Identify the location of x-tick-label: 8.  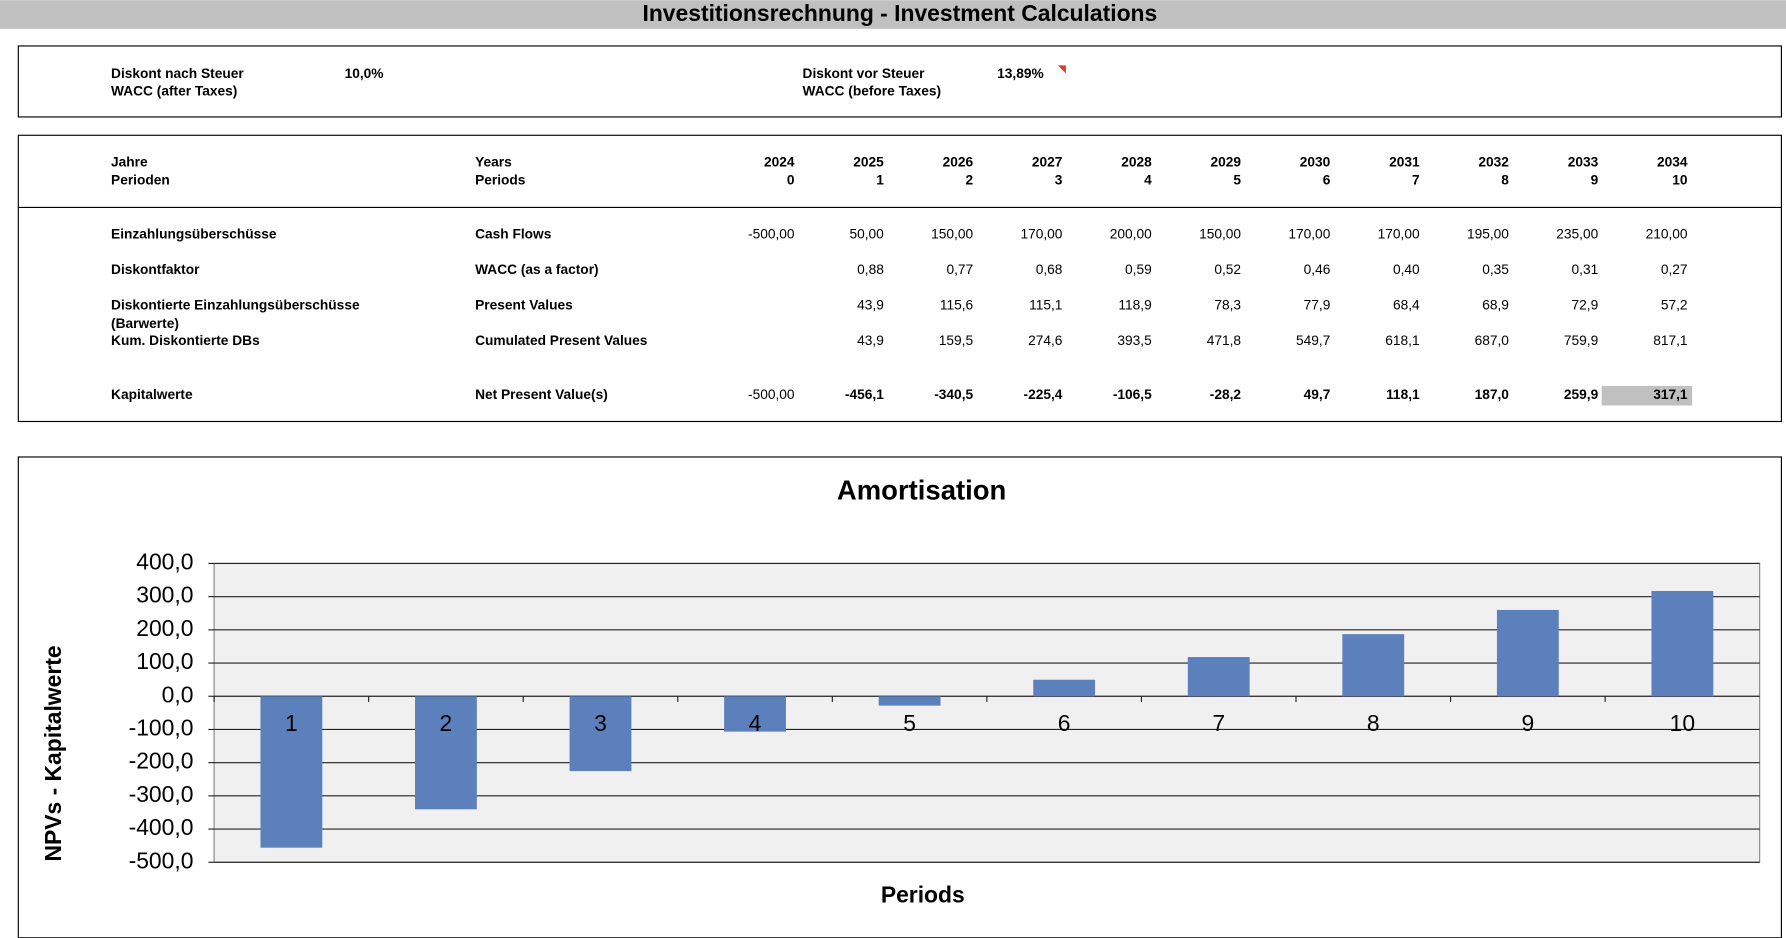
(1373, 723).